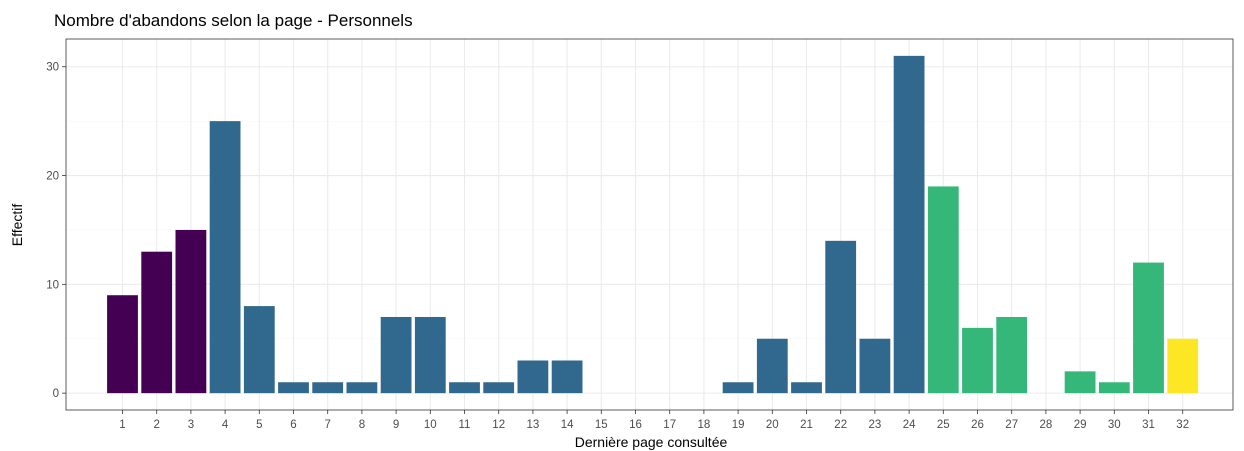 The width and height of the screenshot is (1244, 451). I want to click on x-tick-label: 32, so click(1182, 425).